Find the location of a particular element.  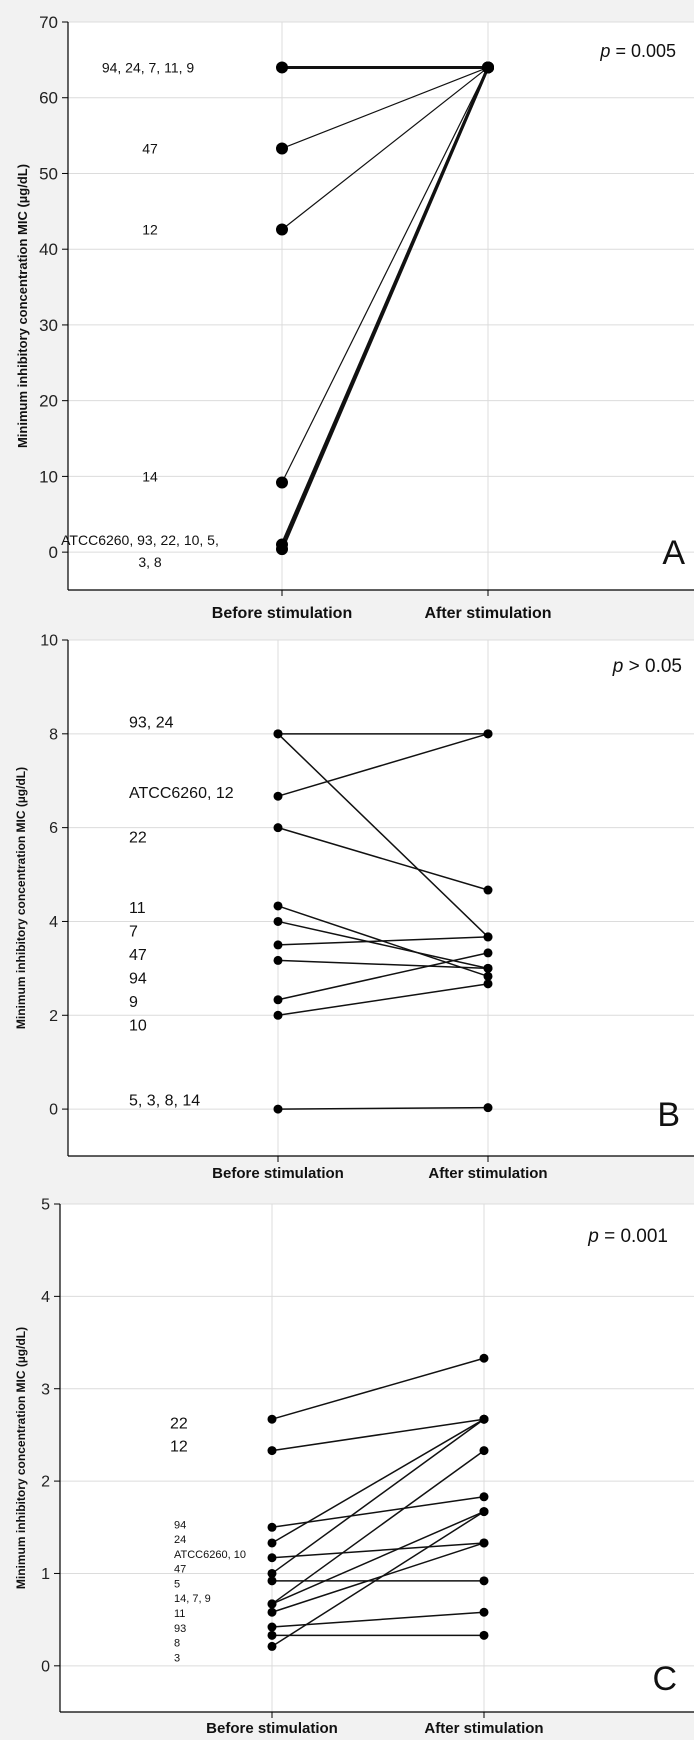

y-tick-label: 20 is located at coordinates (48, 401).